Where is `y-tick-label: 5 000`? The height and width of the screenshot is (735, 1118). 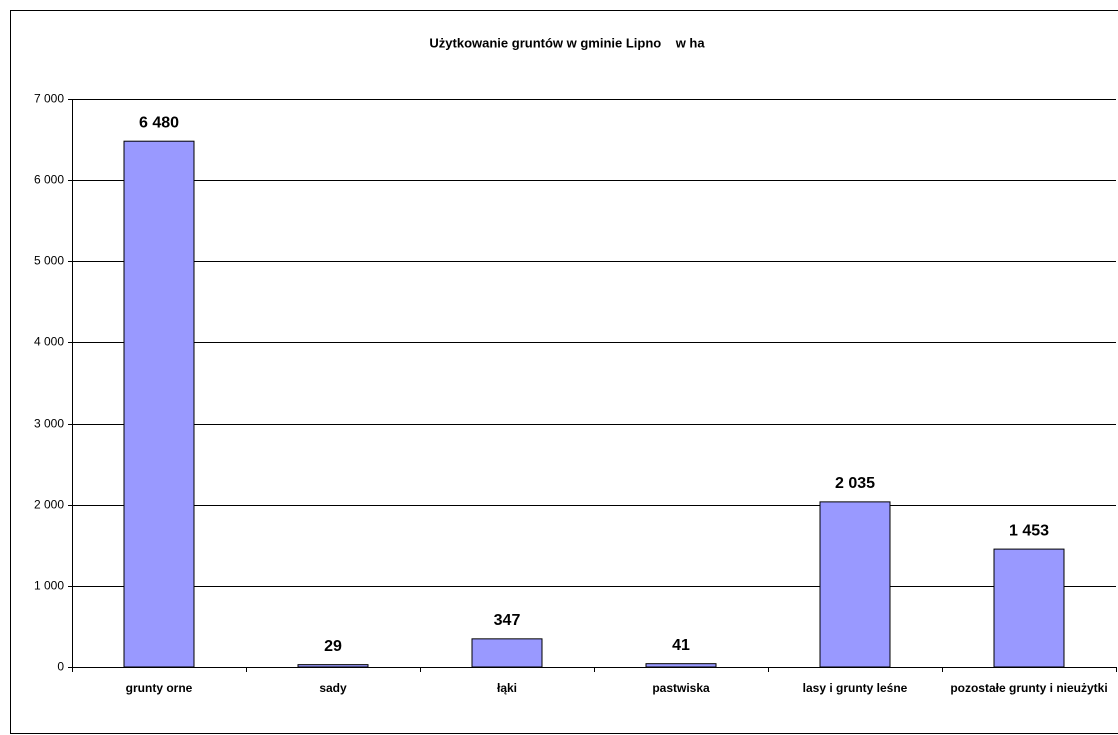
y-tick-label: 5 000 is located at coordinates (49, 261).